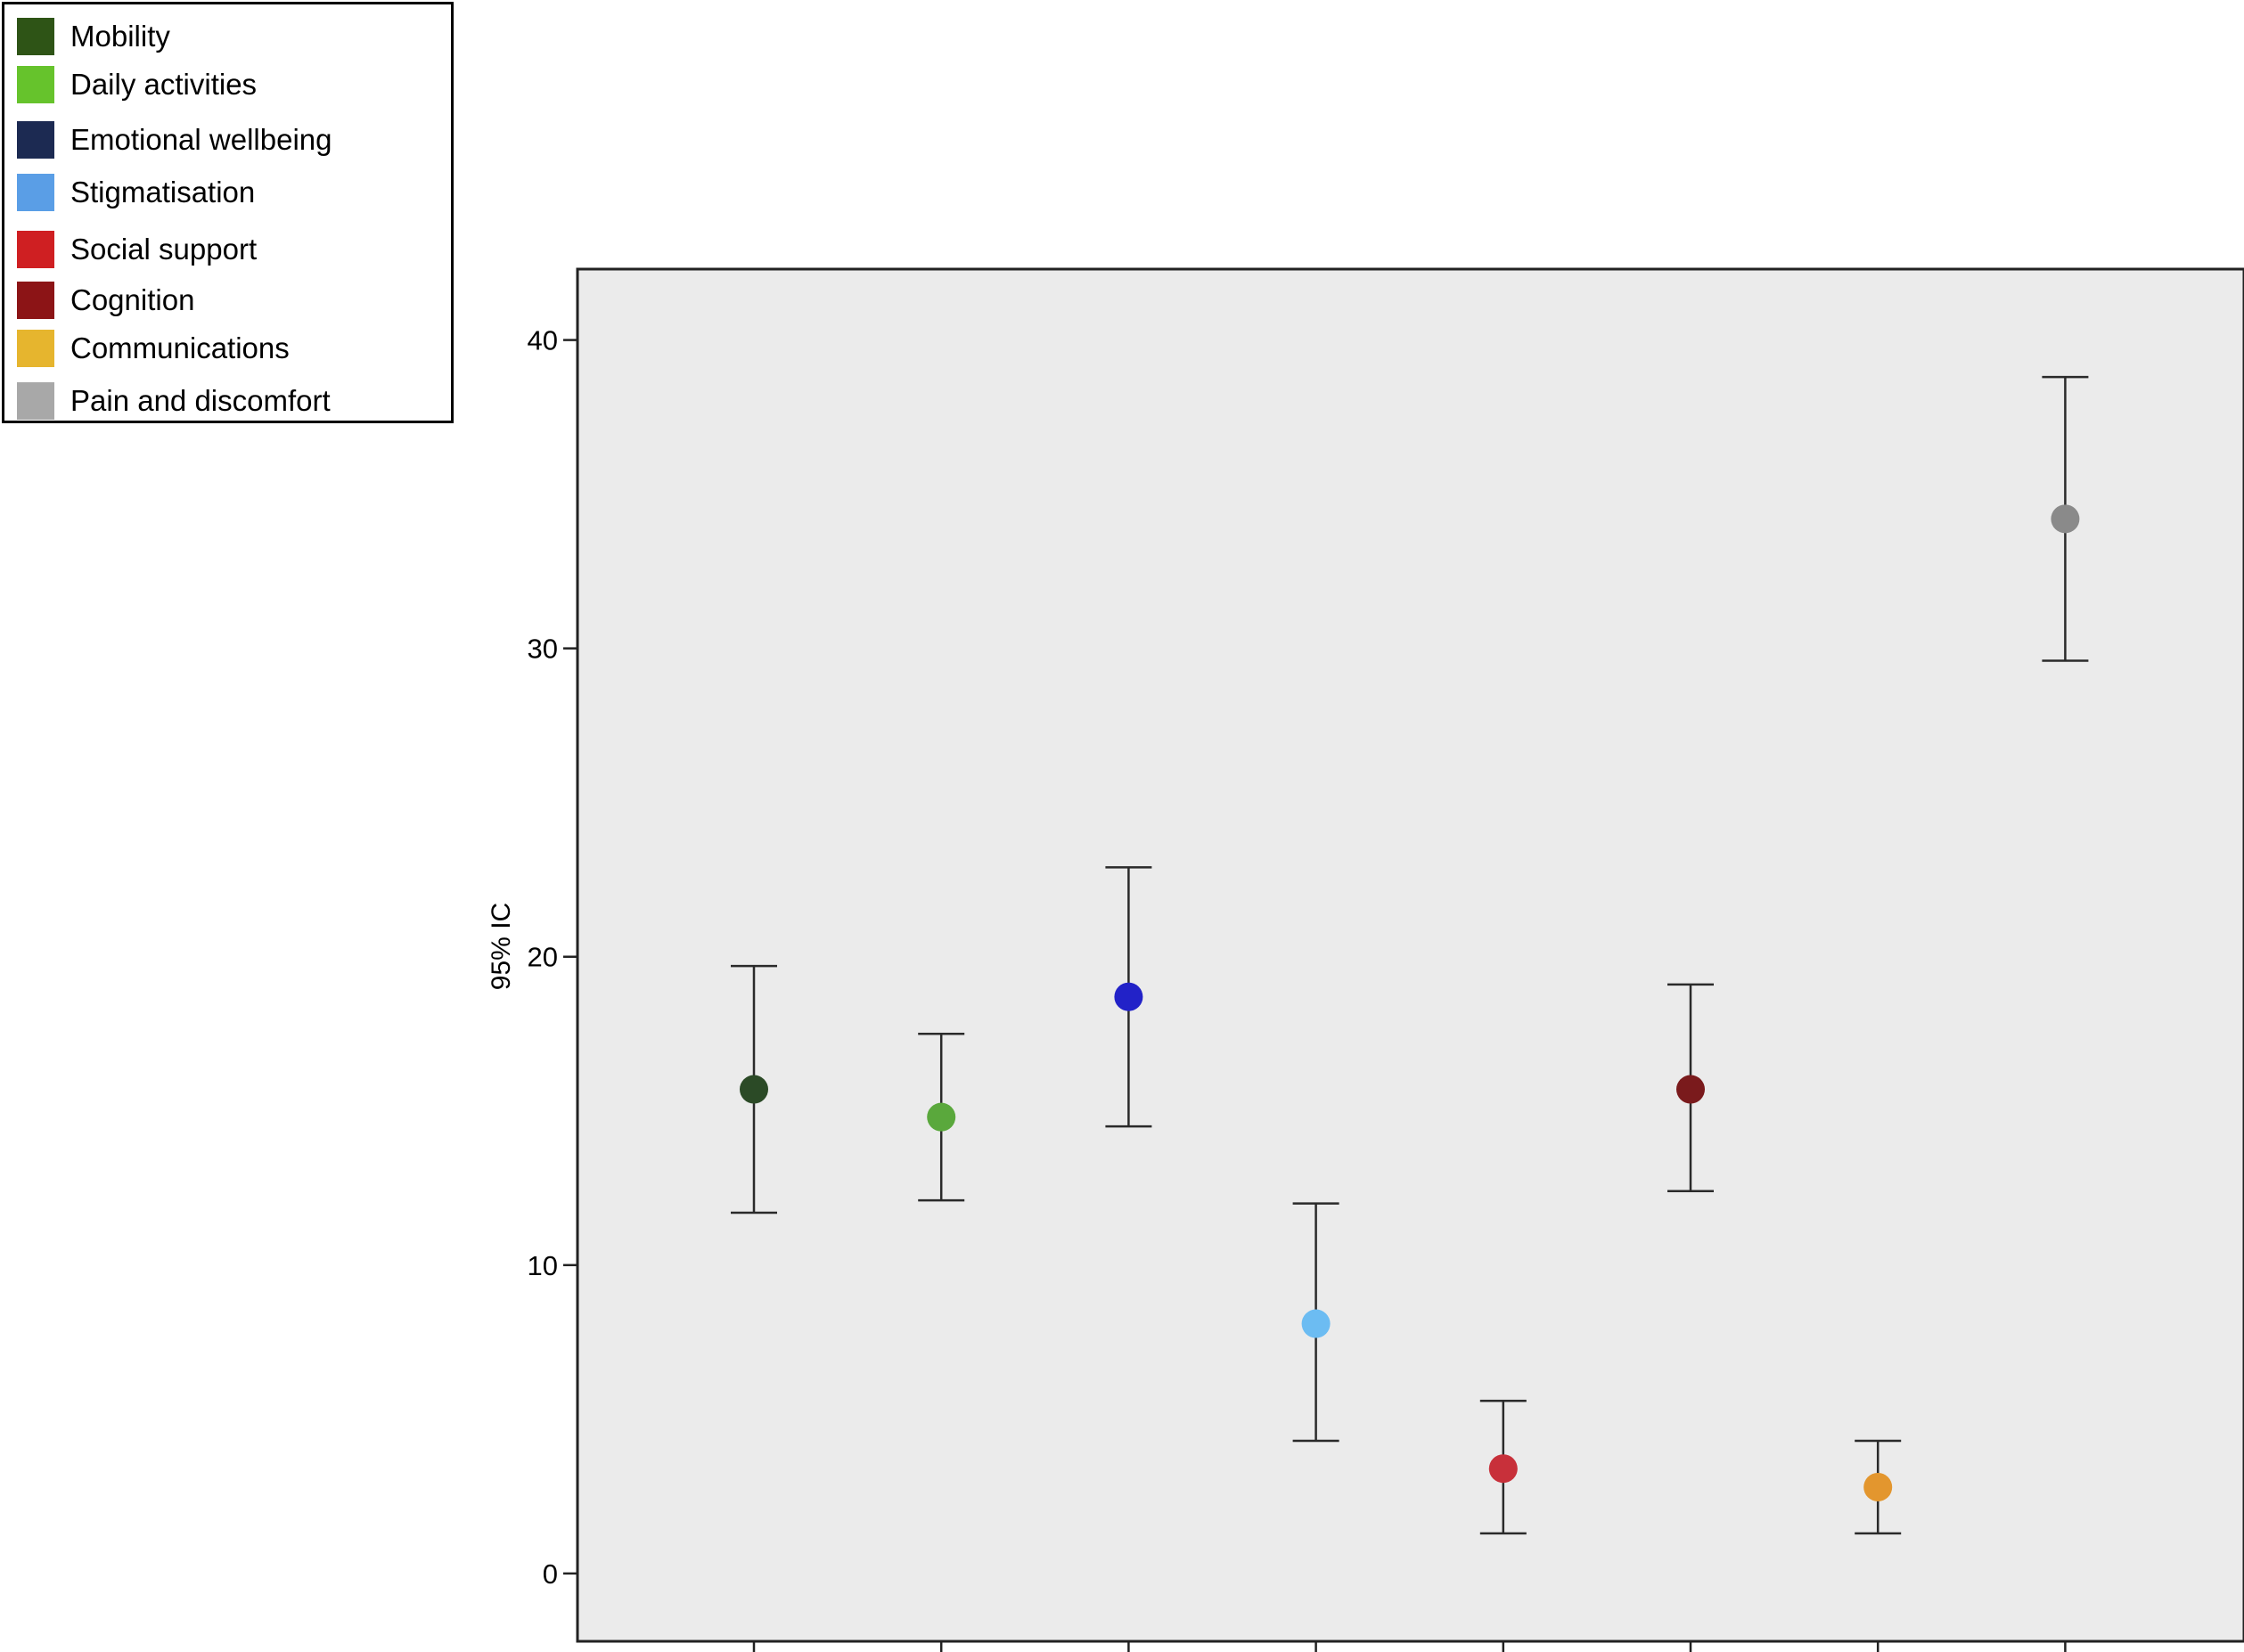  I want to click on legend-item: Communications, so click(153, 348).